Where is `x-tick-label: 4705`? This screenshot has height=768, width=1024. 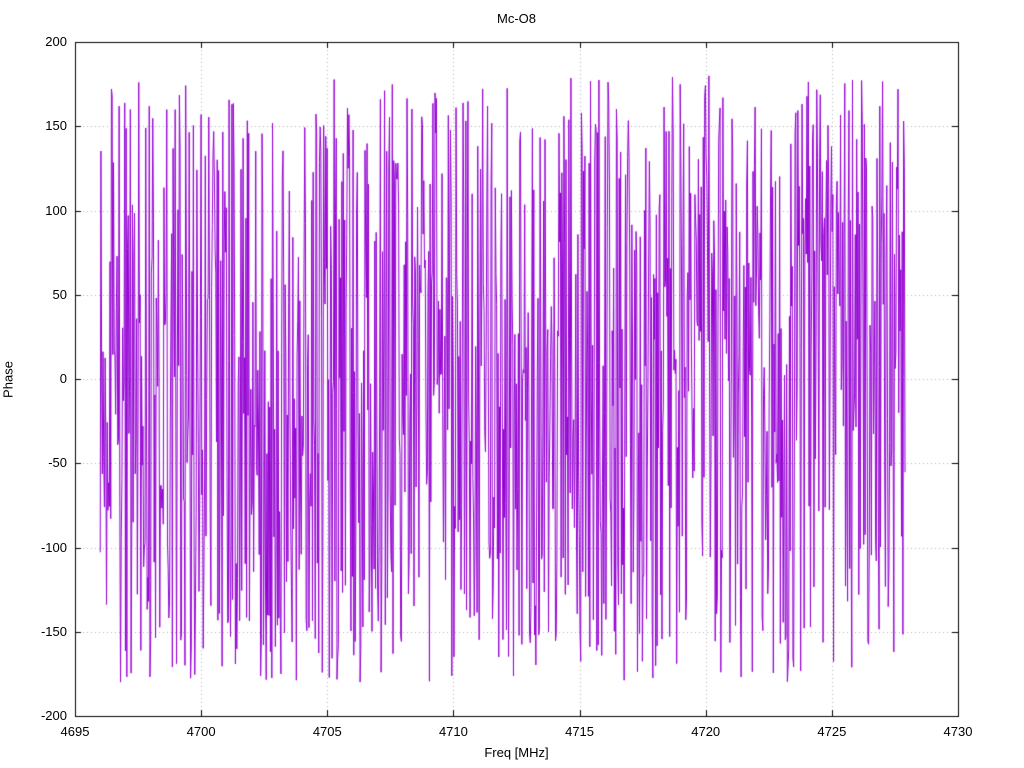
x-tick-label: 4705 is located at coordinates (327, 731).